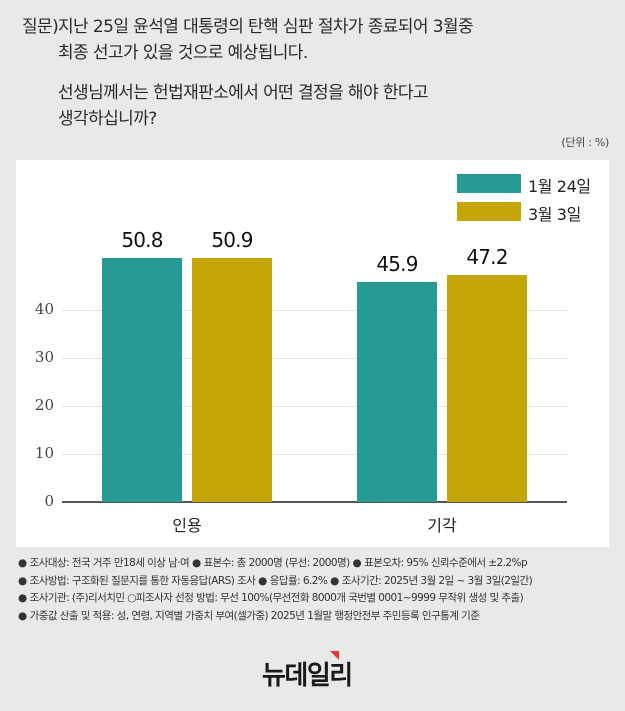  What do you see at coordinates (44, 309) in the screenshot?
I see `y-tick-label: 40` at bounding box center [44, 309].